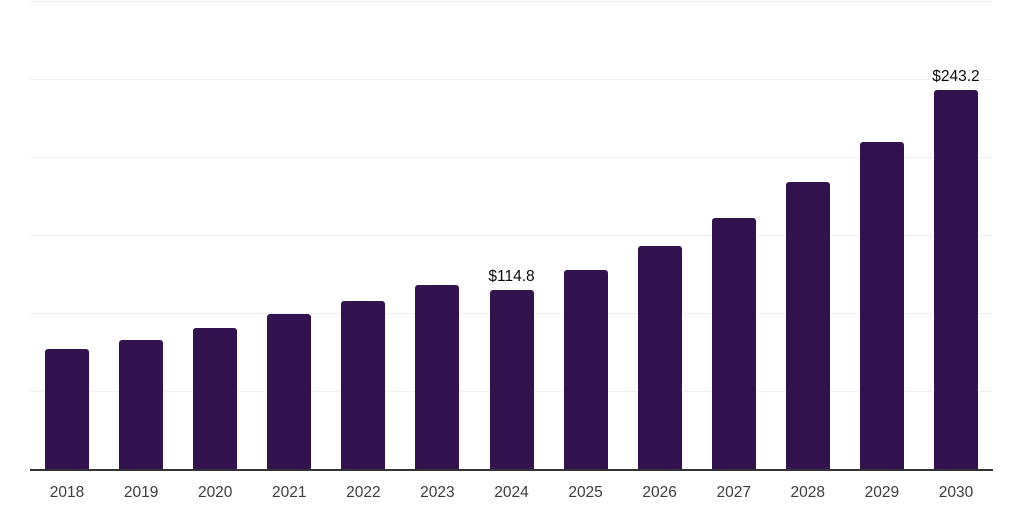  What do you see at coordinates (585, 369) in the screenshot?
I see `bar-2025` at bounding box center [585, 369].